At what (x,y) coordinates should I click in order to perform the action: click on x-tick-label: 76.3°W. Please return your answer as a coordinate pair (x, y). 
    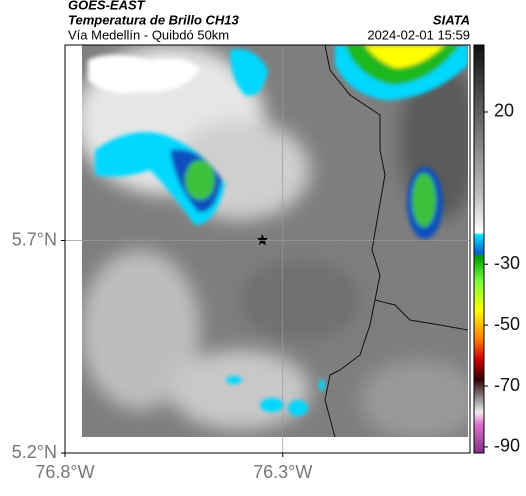
    Looking at the image, I should click on (282, 472).